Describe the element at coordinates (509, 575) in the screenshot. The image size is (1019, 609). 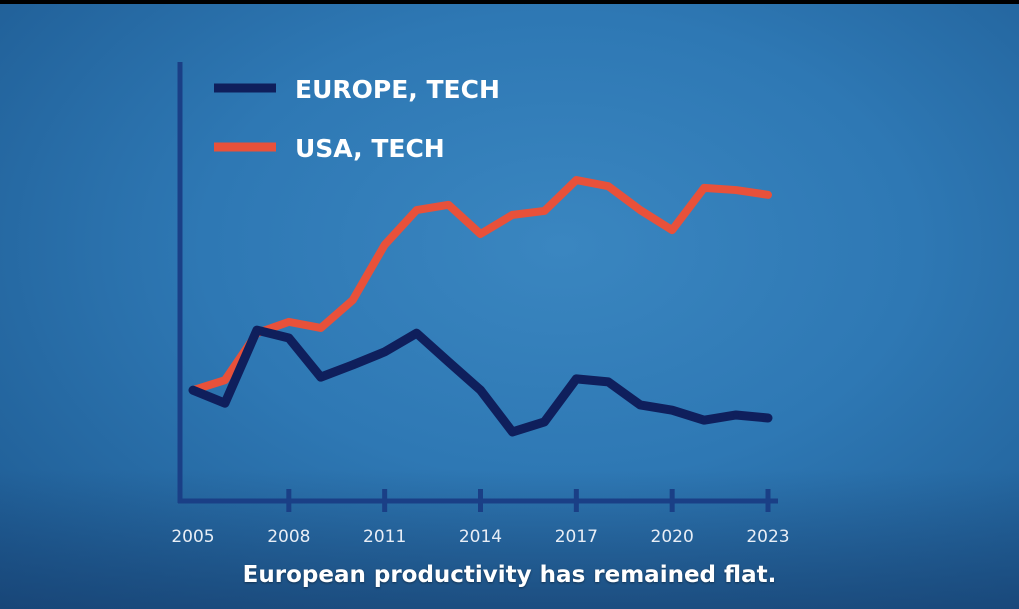
I see `subtitle-caption: European productivity has remained flat.` at that location.